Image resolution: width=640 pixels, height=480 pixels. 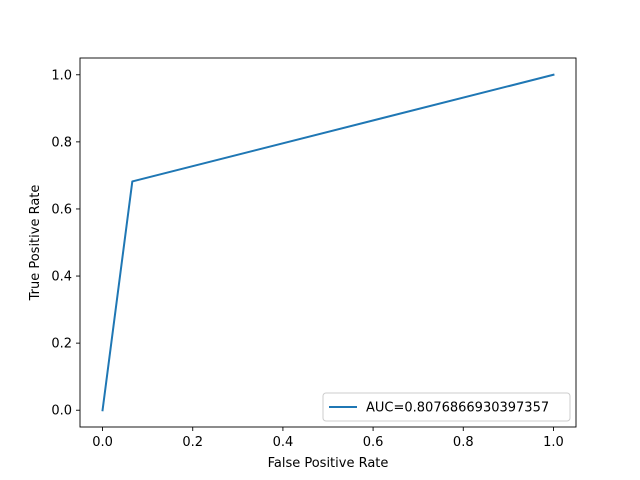 I want to click on y-tick-label: 0.2, so click(x=61, y=344).